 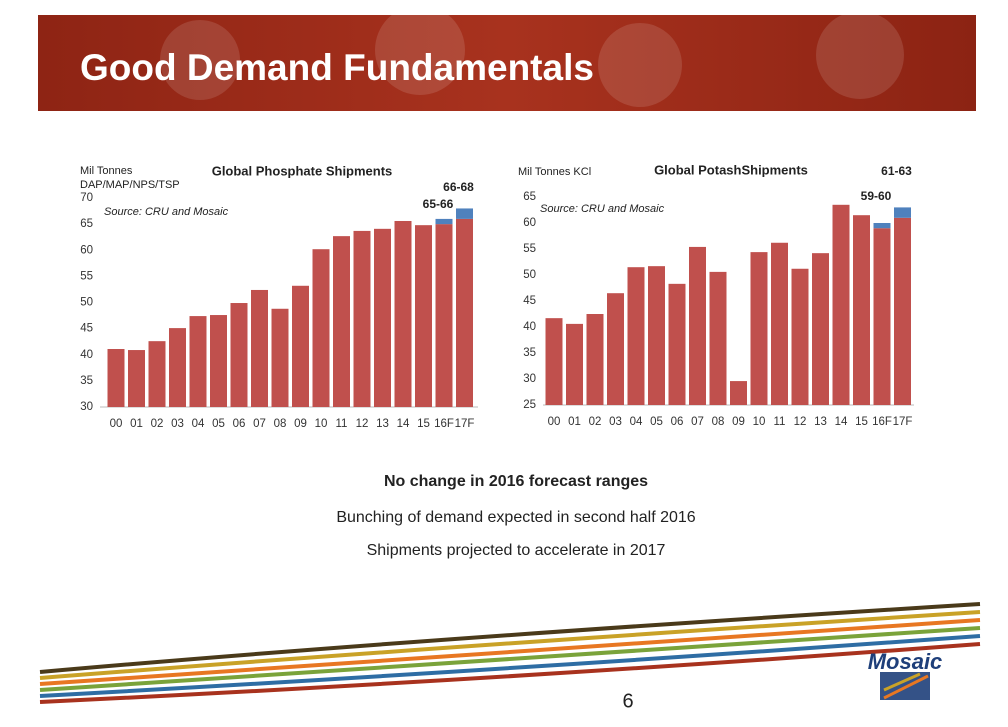 I want to click on y-tick-label: 70, so click(x=86, y=198).